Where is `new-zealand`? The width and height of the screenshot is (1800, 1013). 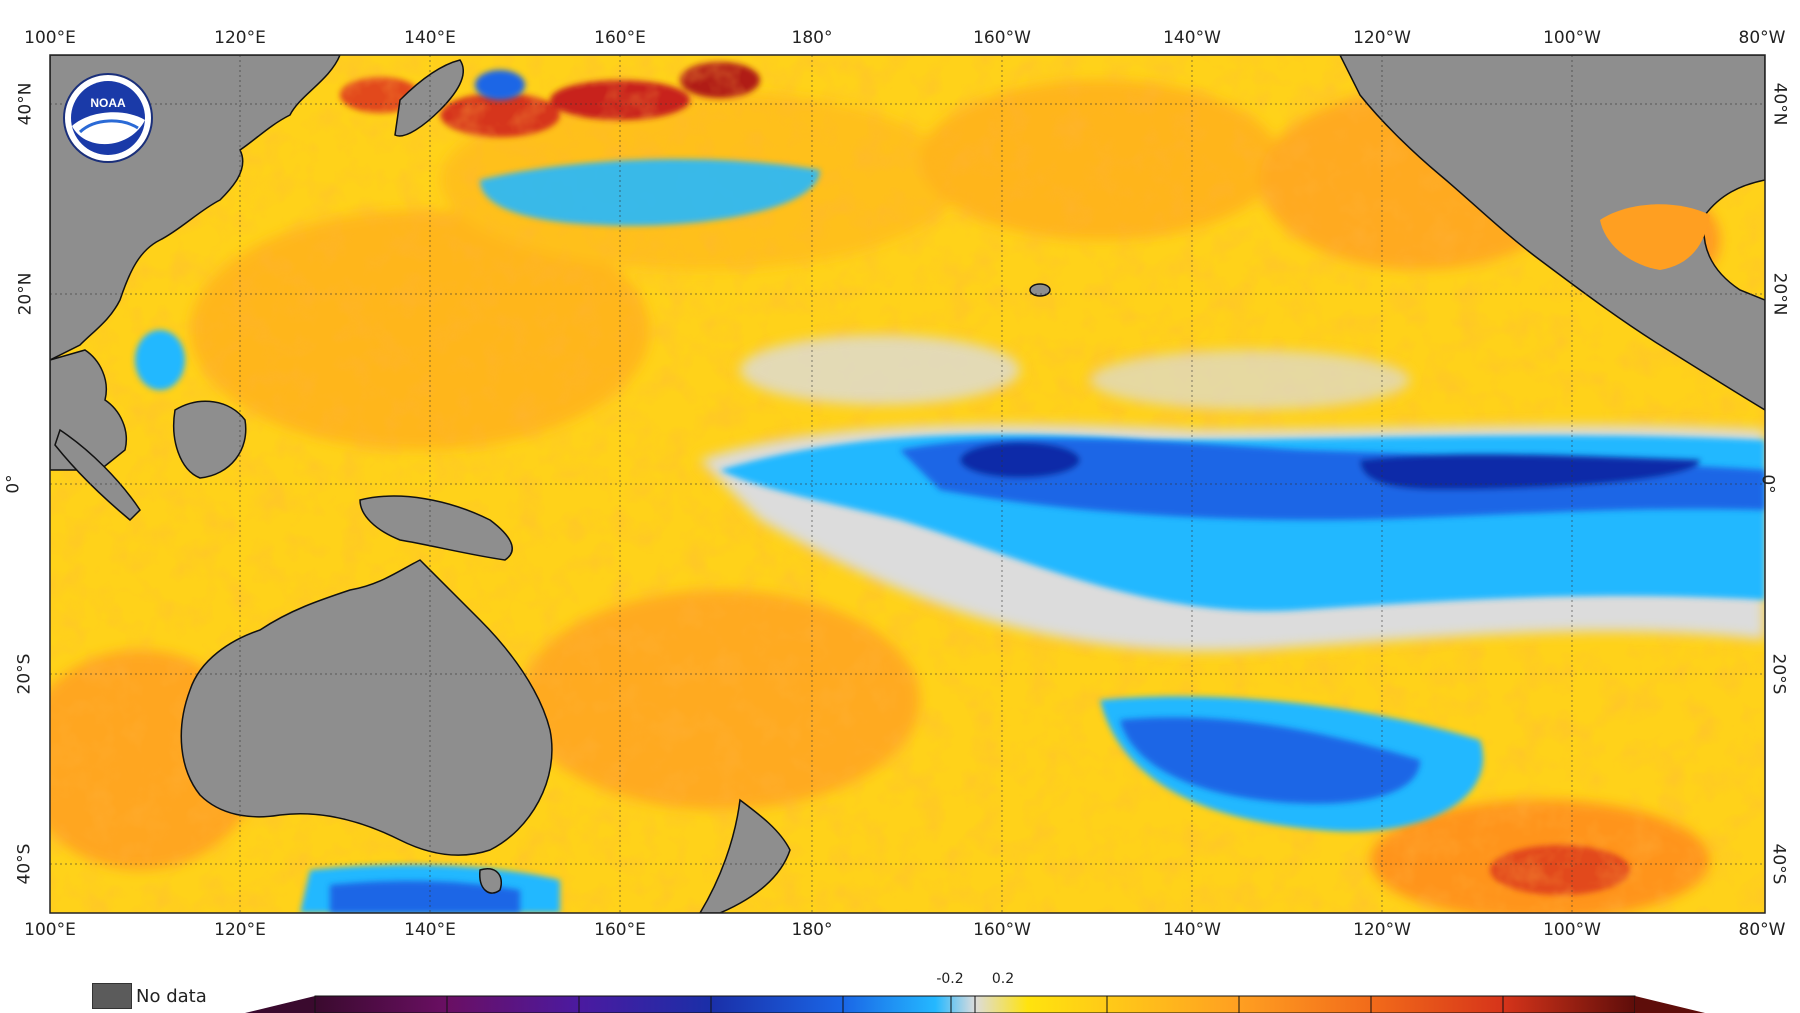 new-zealand is located at coordinates (745, 855).